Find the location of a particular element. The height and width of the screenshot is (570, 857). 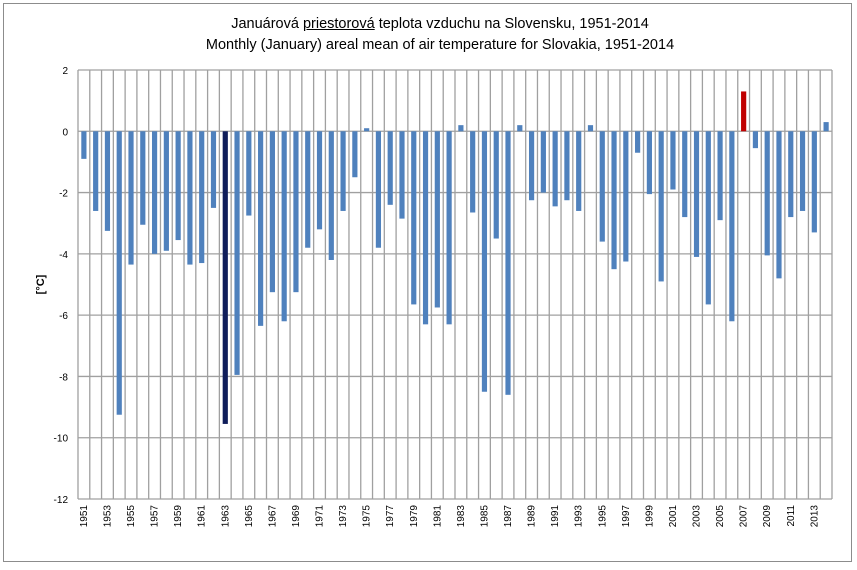

bar-1998 is located at coordinates (638, 142).